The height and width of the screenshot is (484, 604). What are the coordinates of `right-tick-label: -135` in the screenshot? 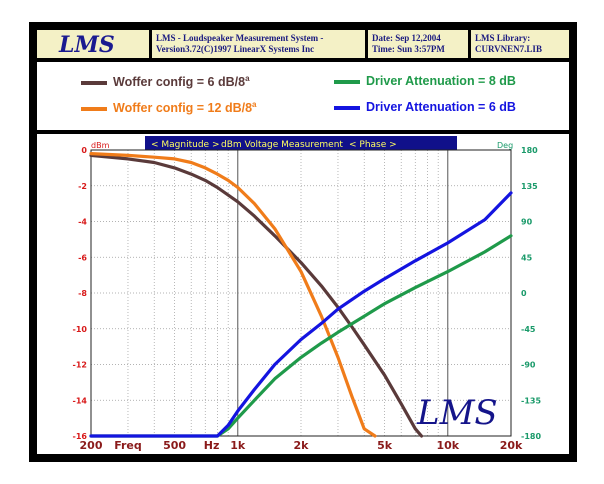 It's located at (531, 400).